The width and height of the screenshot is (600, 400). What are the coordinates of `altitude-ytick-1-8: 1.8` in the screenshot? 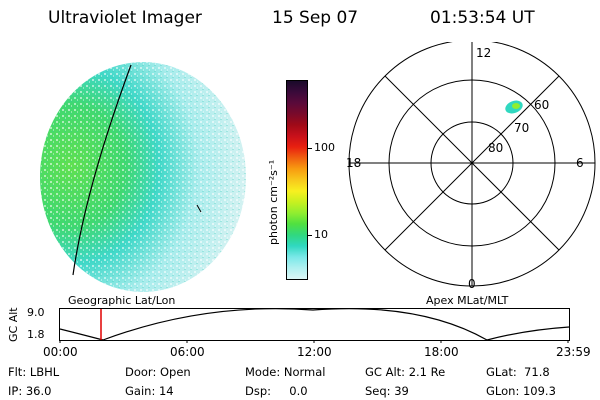 It's located at (36, 334).